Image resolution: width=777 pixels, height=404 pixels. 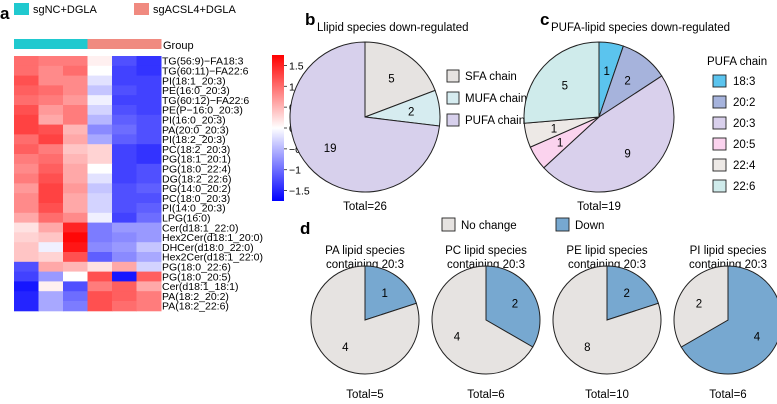 What do you see at coordinates (21, 9) in the screenshot?
I see `legend-swatch-sgnc` at bounding box center [21, 9].